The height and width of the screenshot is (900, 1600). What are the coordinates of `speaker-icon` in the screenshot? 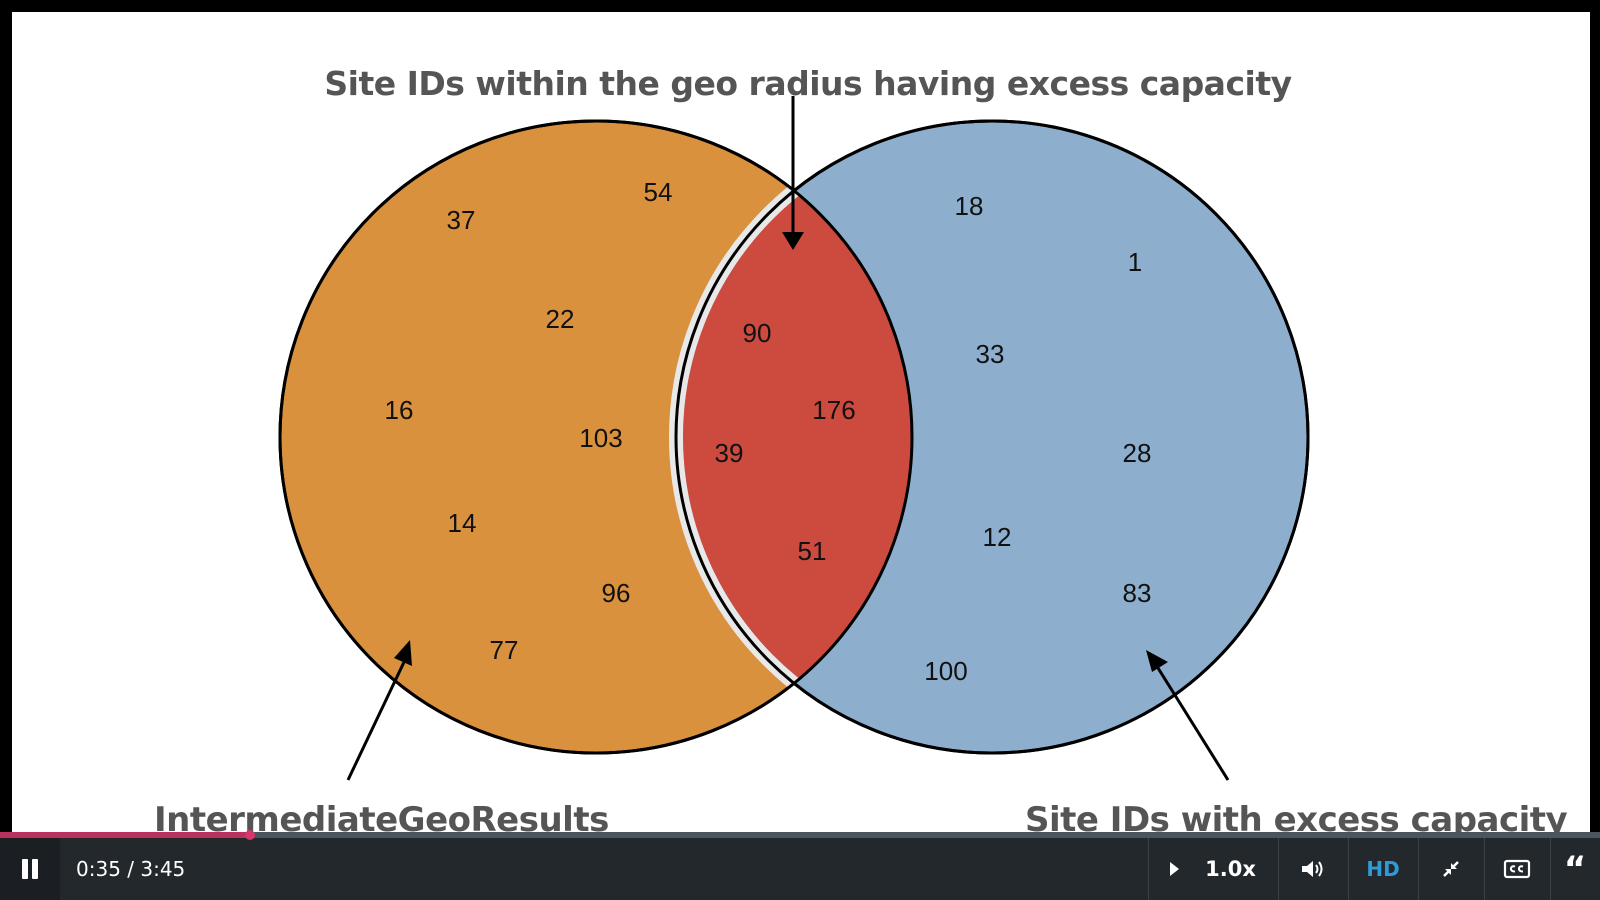 It's located at (1312, 869).